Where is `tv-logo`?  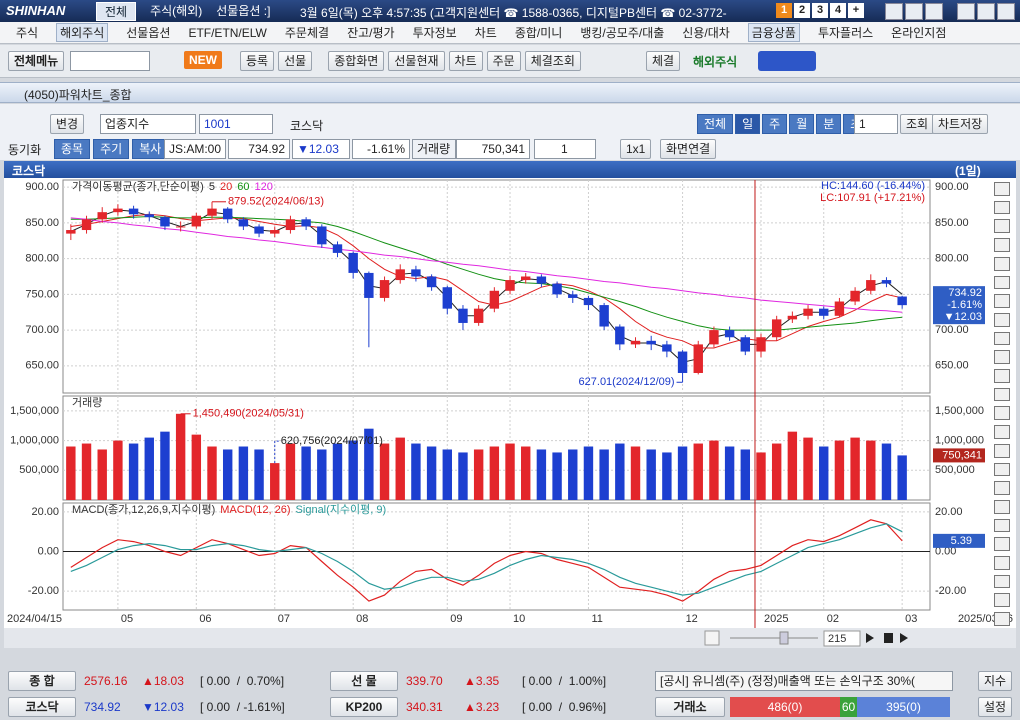
tv-logo is located at coordinates (787, 61).